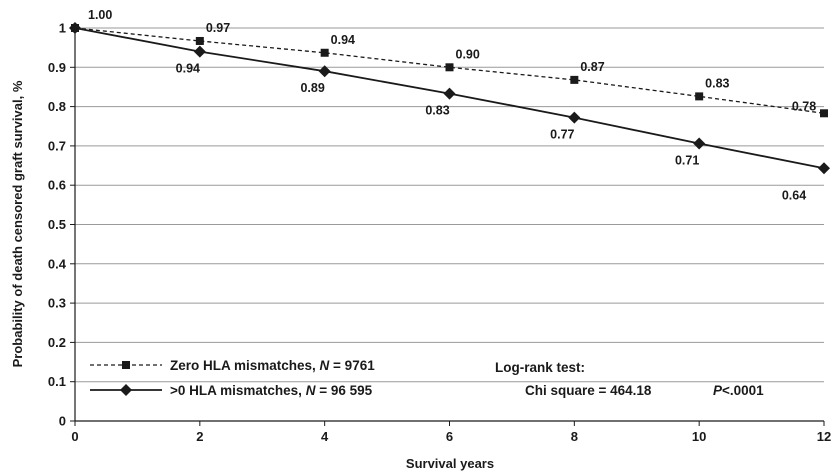 The width and height of the screenshot is (832, 475). What do you see at coordinates (126, 365) in the screenshot?
I see `legend-marker-square` at bounding box center [126, 365].